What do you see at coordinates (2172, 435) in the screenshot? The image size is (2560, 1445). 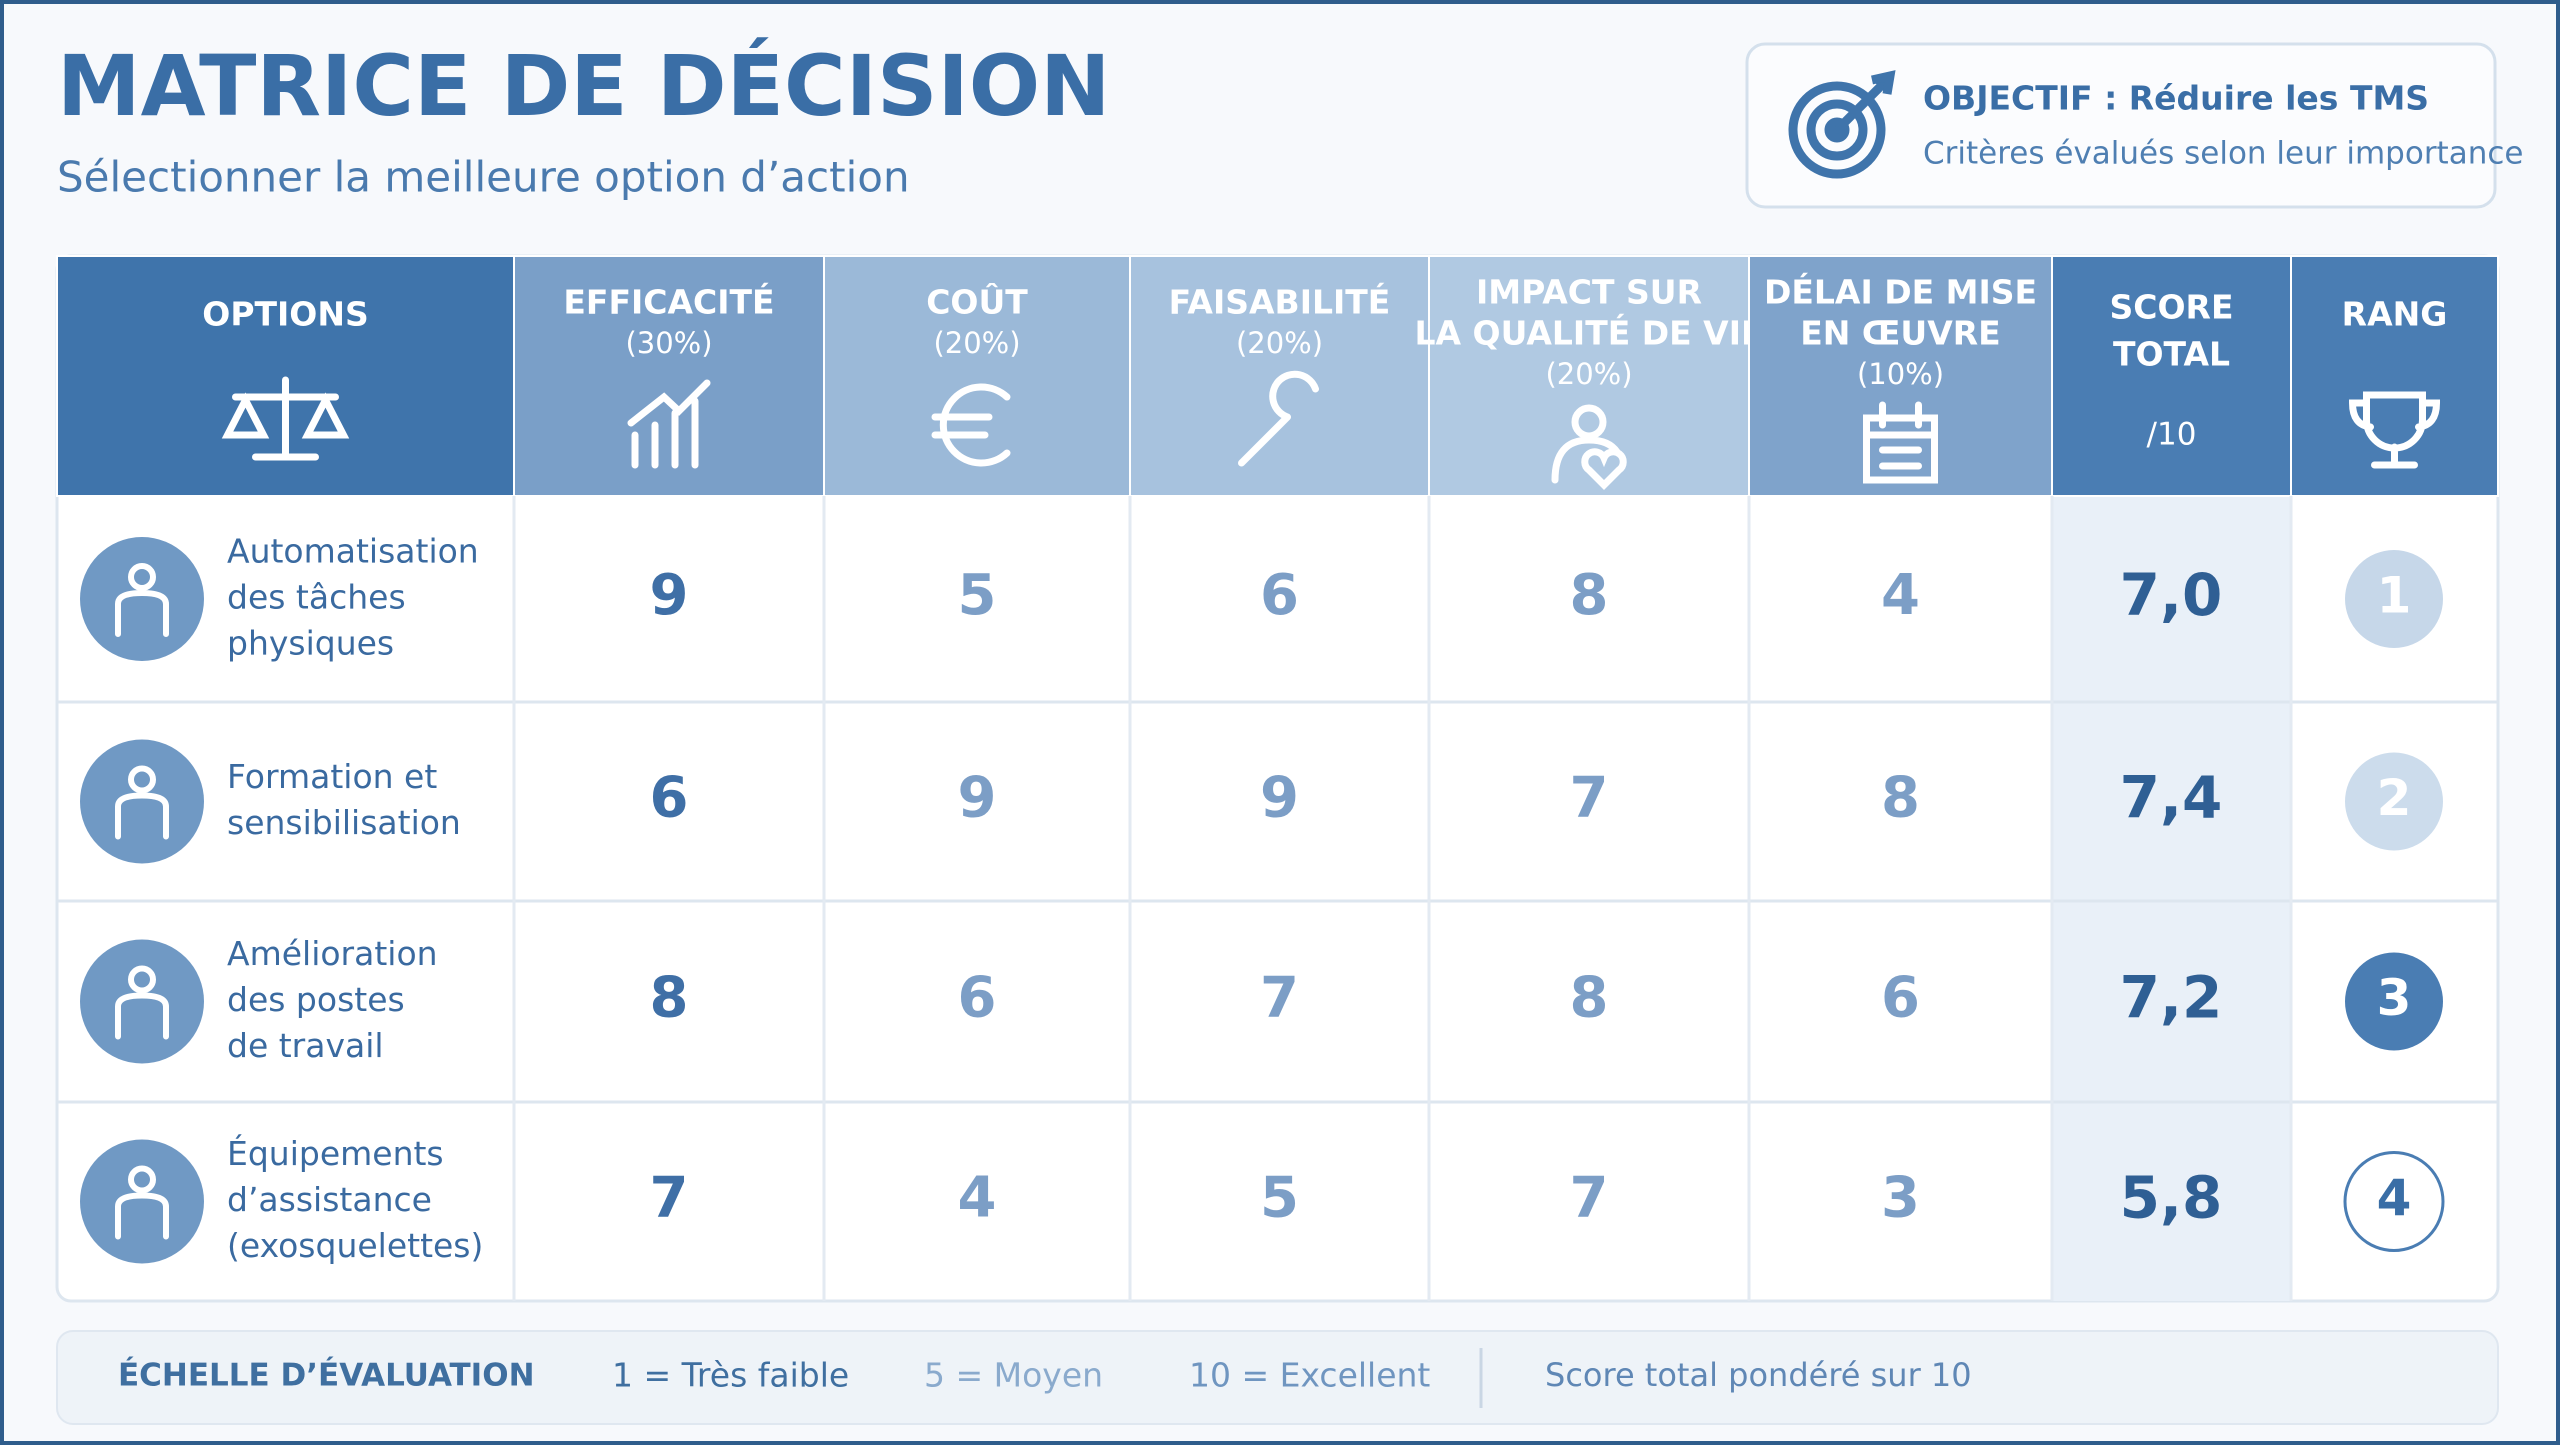 I see `header-unit: /10` at bounding box center [2172, 435].